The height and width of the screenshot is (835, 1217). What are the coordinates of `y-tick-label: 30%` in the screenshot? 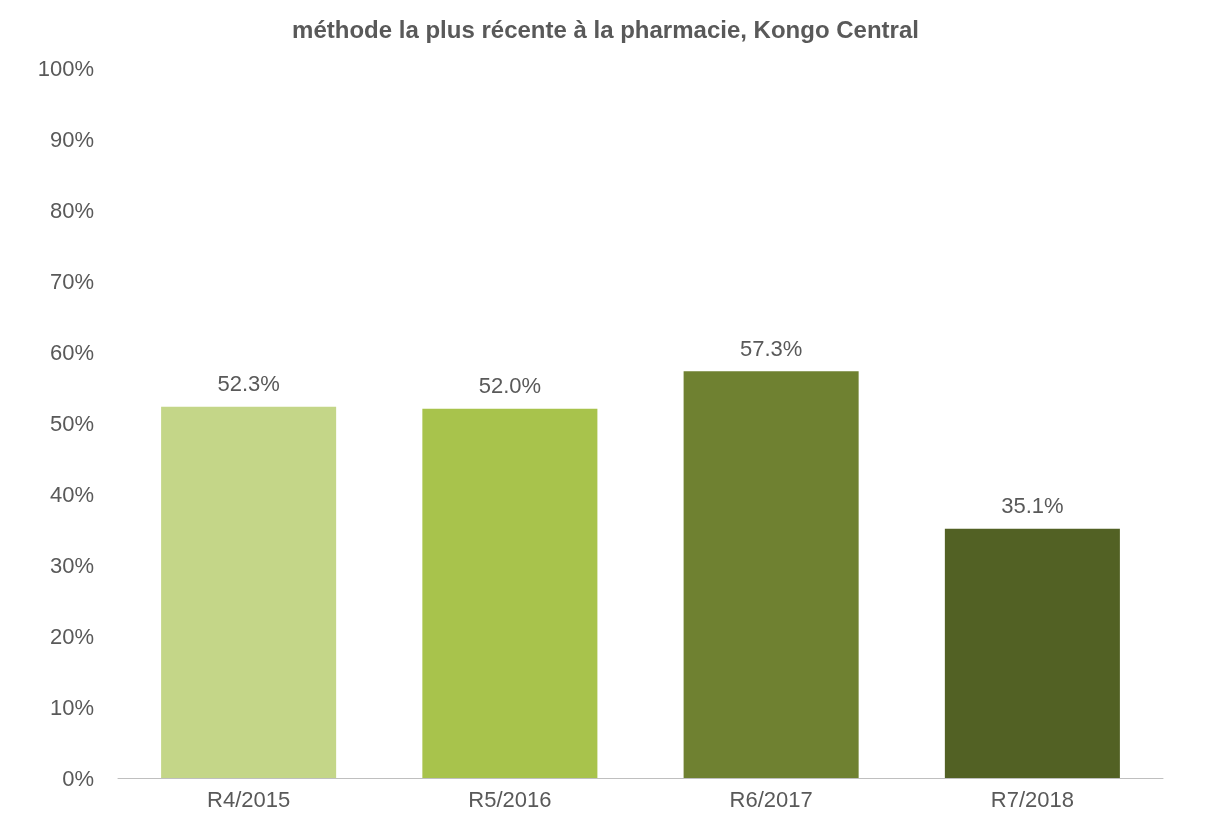 It's located at (71, 565).